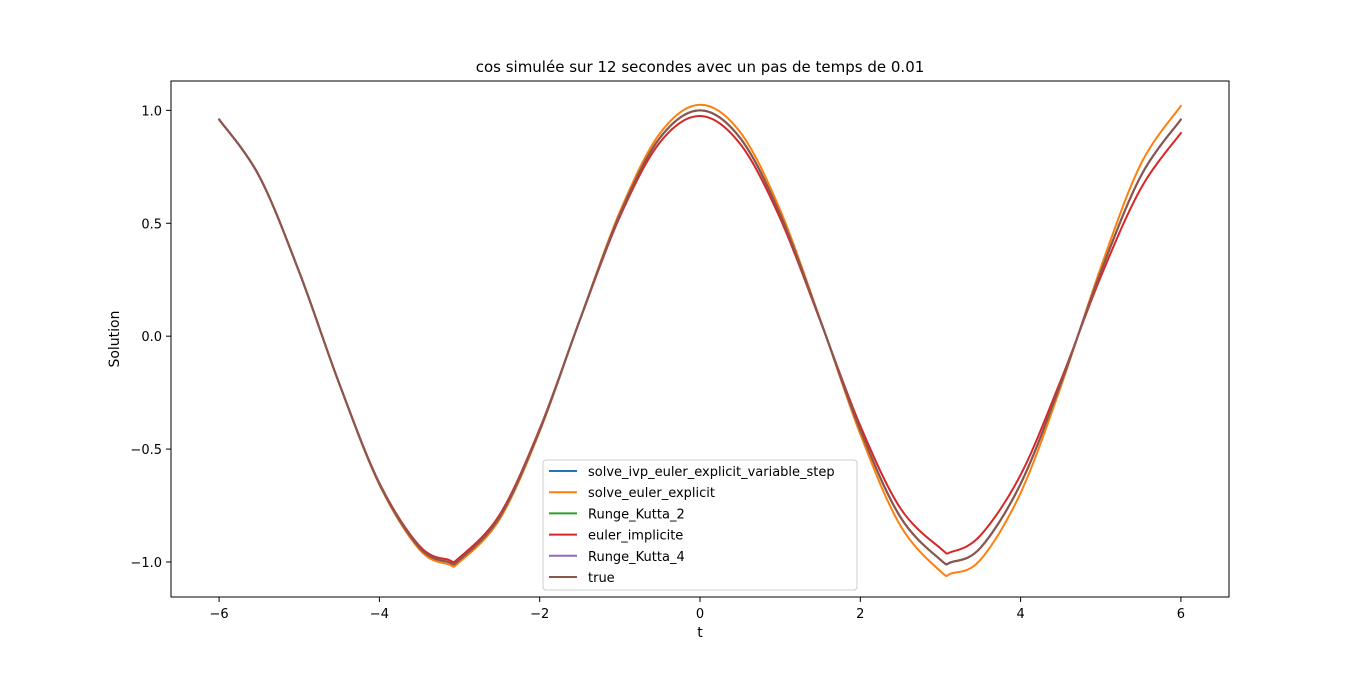 Image resolution: width=1366 pixels, height=675 pixels. Describe the element at coordinates (151, 111) in the screenshot. I see `y-tick-label: 1.0` at that location.